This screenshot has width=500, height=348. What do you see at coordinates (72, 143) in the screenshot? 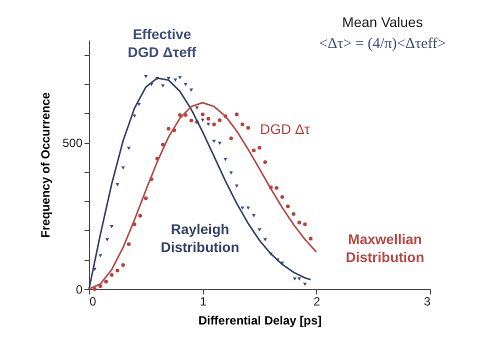
I see `y-tick-label: 500` at bounding box center [72, 143].